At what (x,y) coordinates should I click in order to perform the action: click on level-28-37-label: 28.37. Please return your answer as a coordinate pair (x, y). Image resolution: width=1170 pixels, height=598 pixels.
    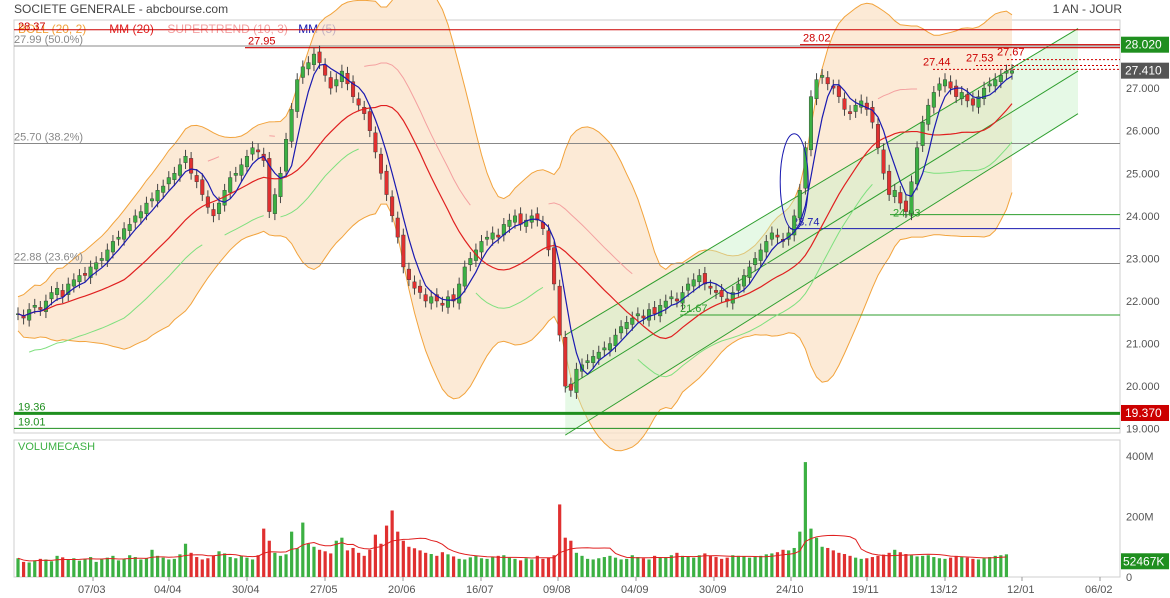
    Looking at the image, I should click on (32, 27).